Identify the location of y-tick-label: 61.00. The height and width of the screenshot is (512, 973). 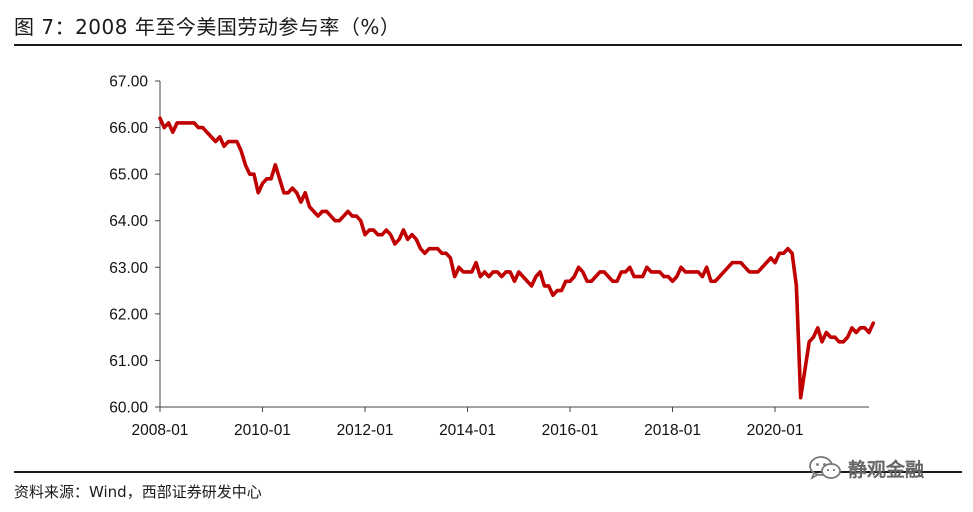
(128, 361).